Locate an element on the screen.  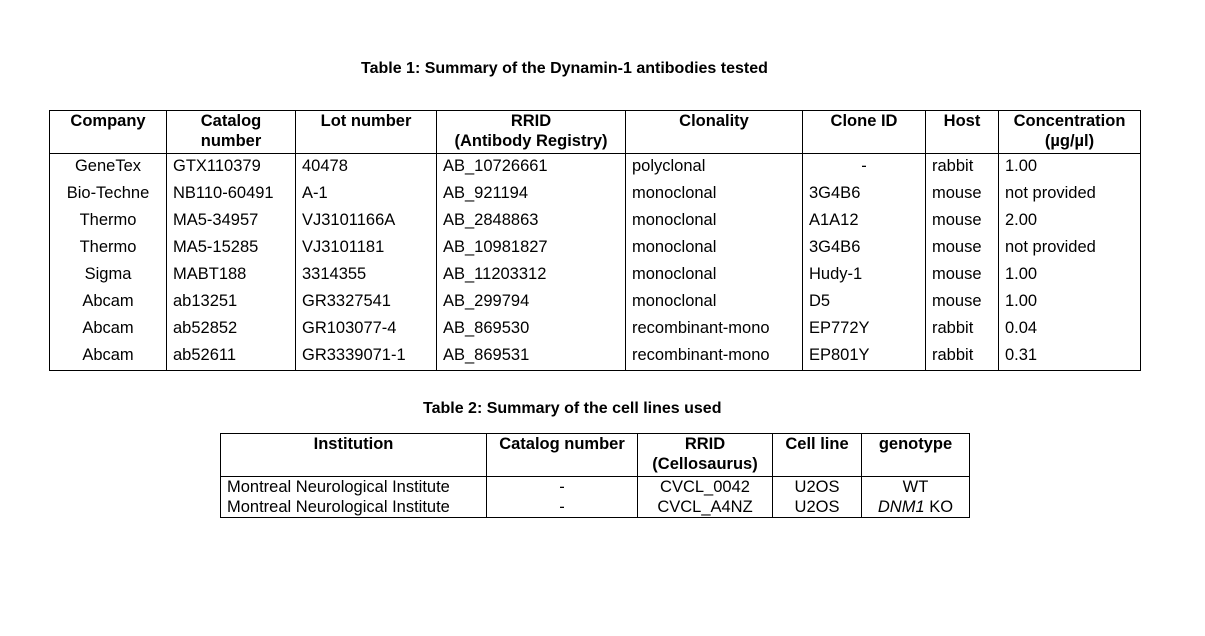
cell-rrid: AB_11203312 is located at coordinates (531, 275).